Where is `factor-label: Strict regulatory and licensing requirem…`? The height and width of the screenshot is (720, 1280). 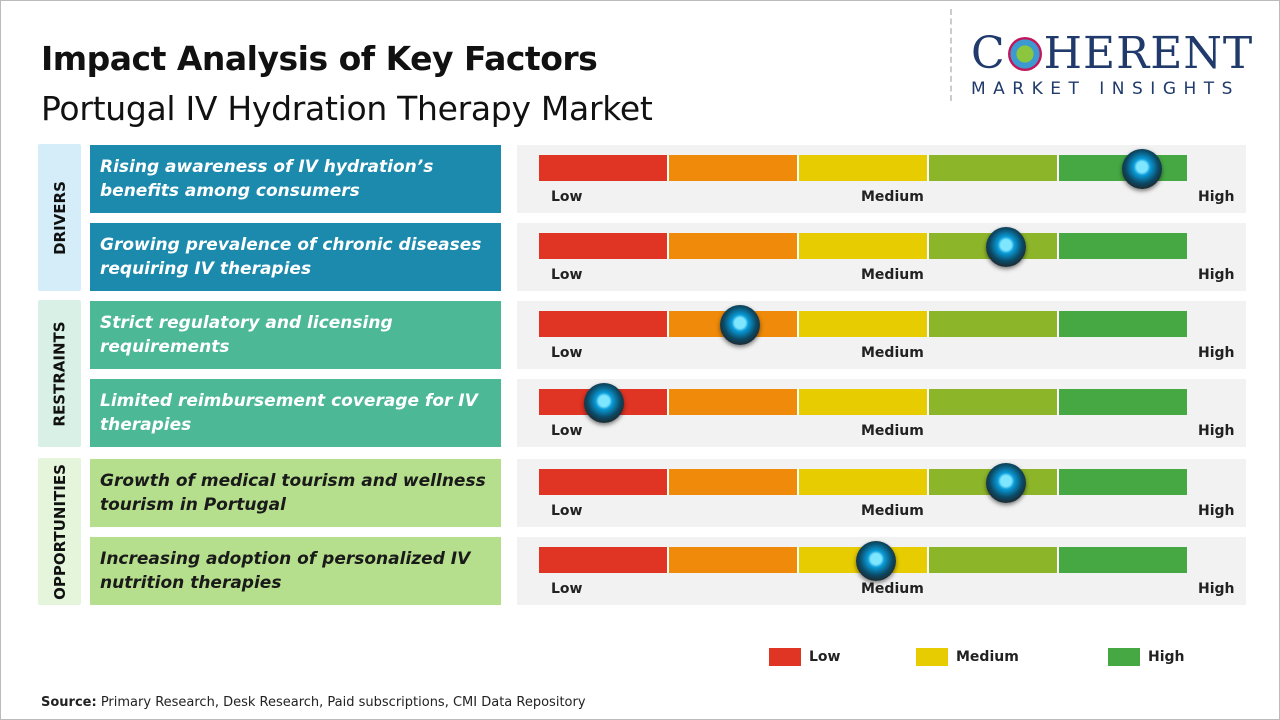 factor-label: Strict regulatory and licensing requirem… is located at coordinates (295, 335).